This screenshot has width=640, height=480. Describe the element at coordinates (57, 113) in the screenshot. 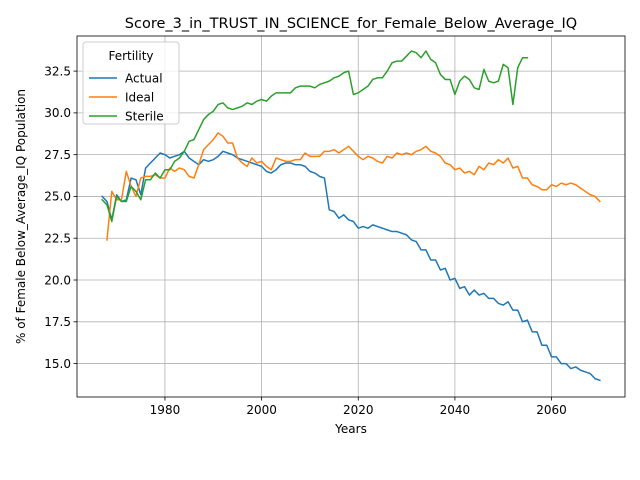

I see `y-tick-label: 30.0` at that location.